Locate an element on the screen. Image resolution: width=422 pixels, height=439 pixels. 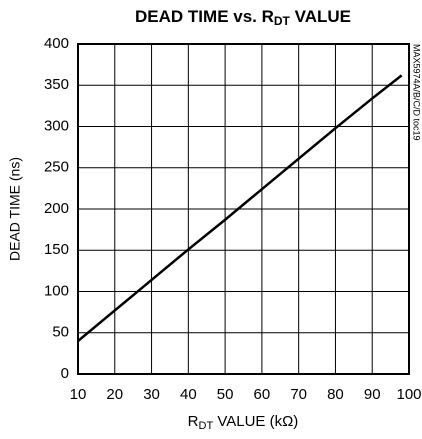
x-tick-label: 30 is located at coordinates (151, 394).